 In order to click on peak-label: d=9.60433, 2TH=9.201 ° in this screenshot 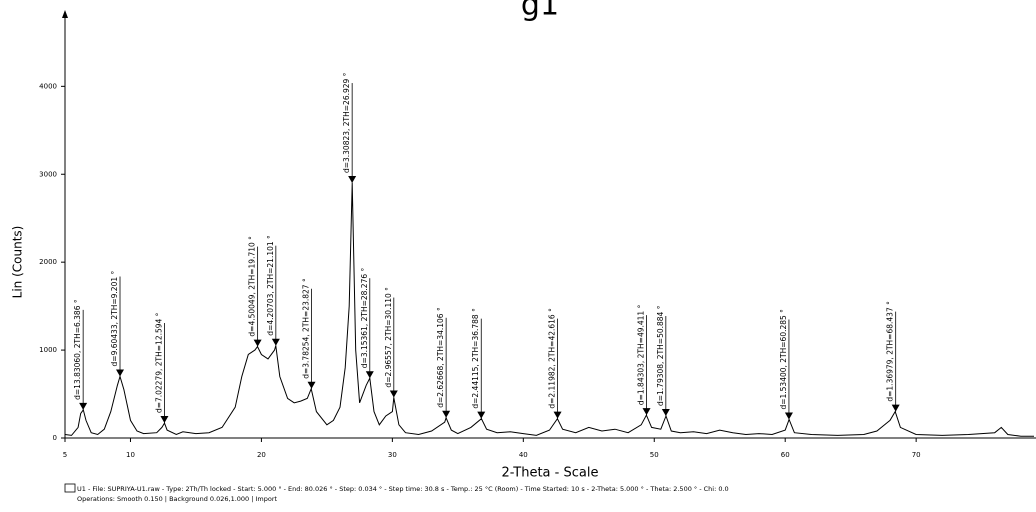, I will do `click(114, 318)`.